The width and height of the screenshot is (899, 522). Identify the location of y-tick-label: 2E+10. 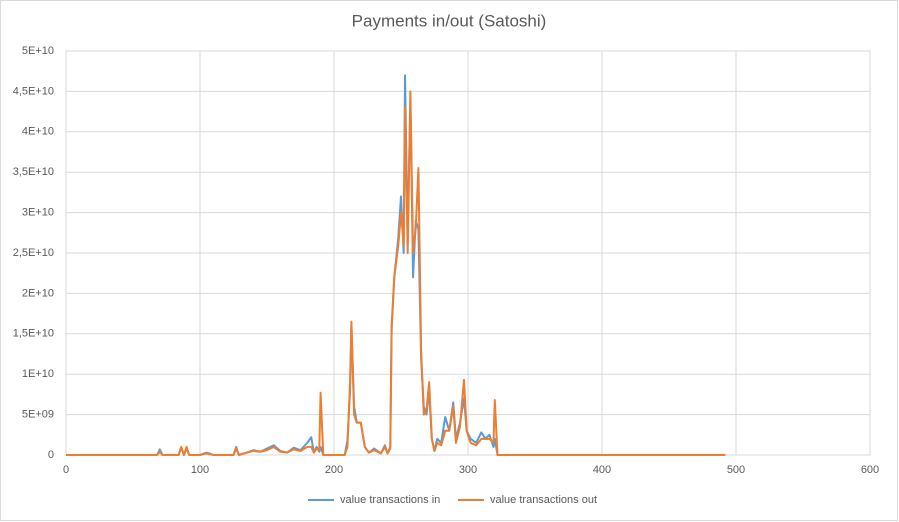
(38, 293).